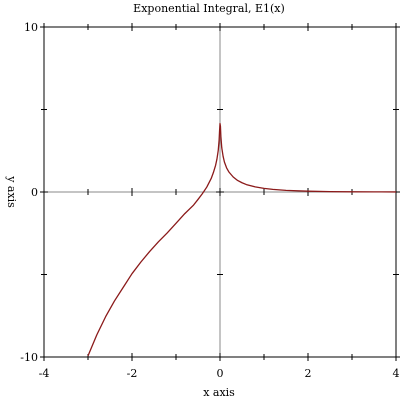  What do you see at coordinates (31, 27) in the screenshot?
I see `y-tick-label: 10` at bounding box center [31, 27].